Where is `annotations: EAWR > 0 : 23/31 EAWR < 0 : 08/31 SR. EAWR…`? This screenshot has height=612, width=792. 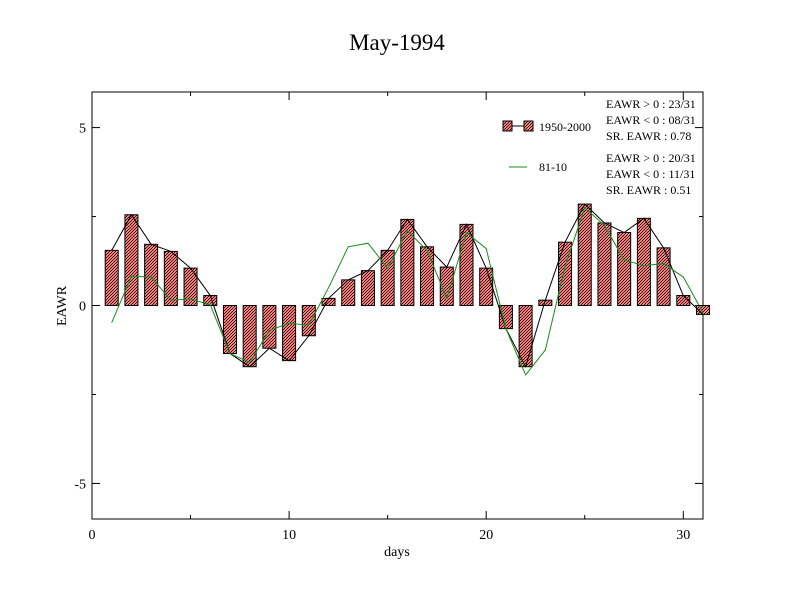
annotations: EAWR > 0 : 23/31 EAWR < 0 : 08/31 SR. EAWR… is located at coordinates (651, 147).